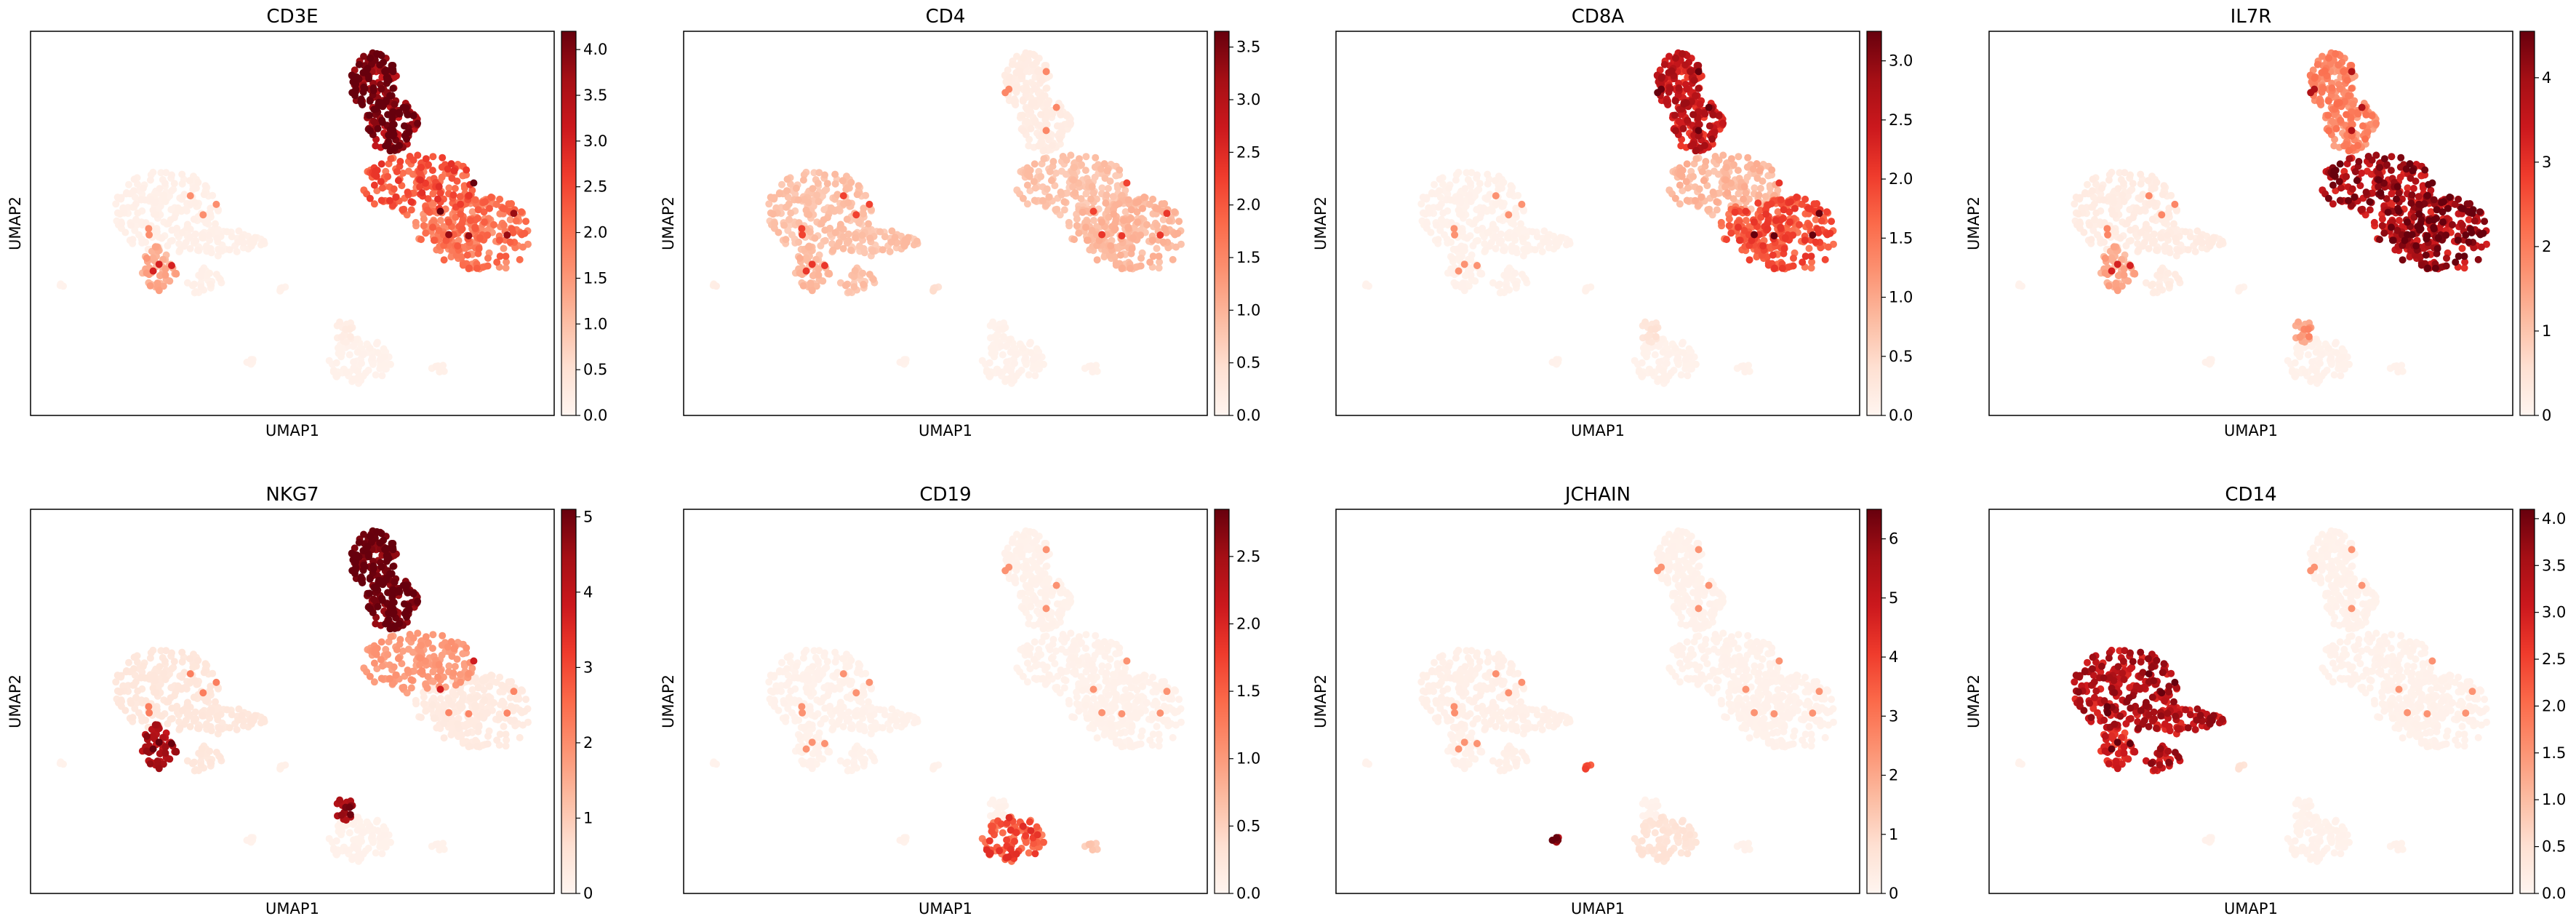 The image size is (2576, 924). What do you see at coordinates (1222, 223) in the screenshot?
I see `colorbar` at bounding box center [1222, 223].